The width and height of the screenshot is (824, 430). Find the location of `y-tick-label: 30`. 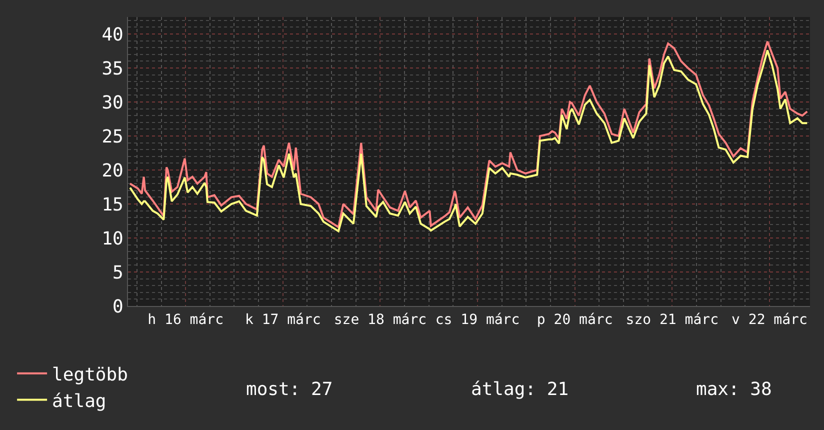

y-tick-label: 30 is located at coordinates (113, 103).